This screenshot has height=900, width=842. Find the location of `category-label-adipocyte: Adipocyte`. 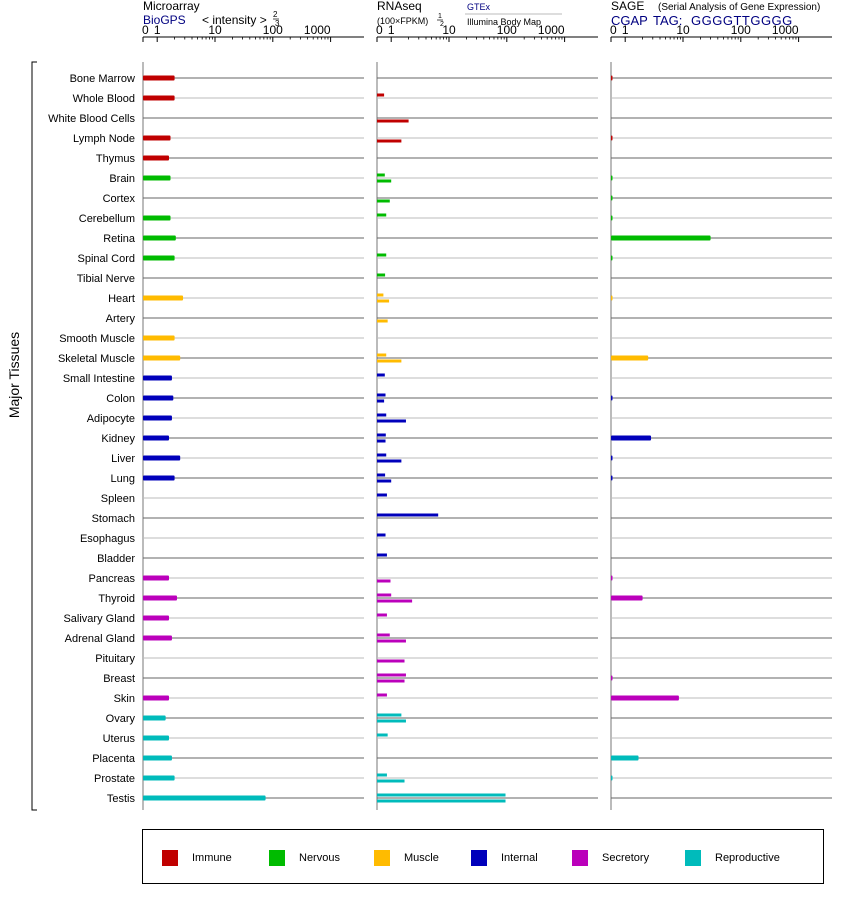

category-label-adipocyte: Adipocyte is located at coordinates (111, 419).